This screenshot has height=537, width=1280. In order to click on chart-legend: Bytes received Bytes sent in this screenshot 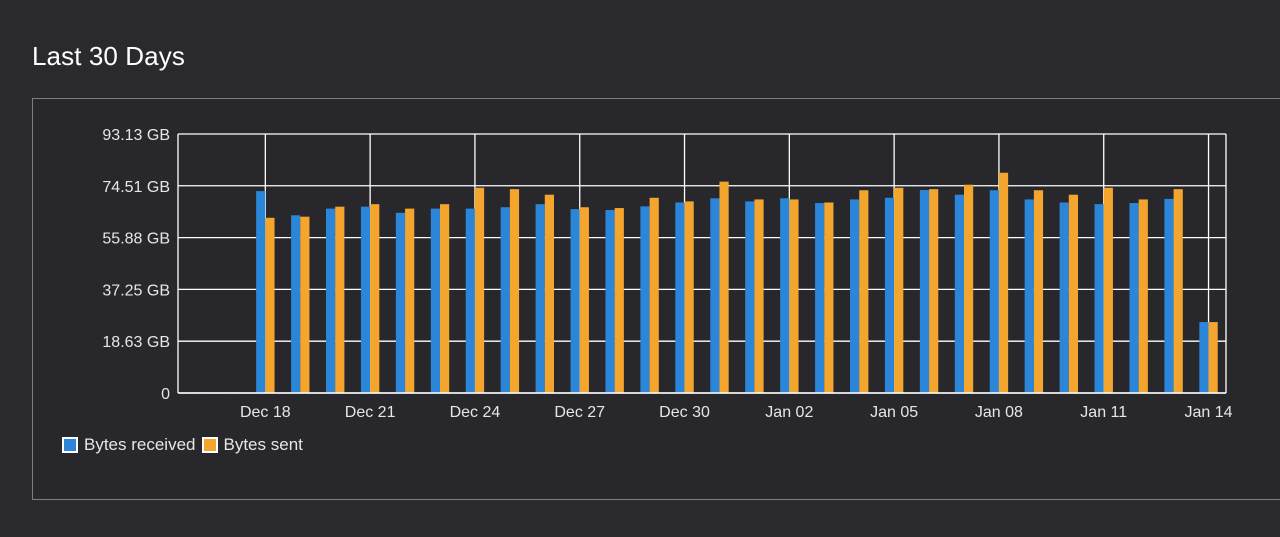, I will do `click(185, 445)`.